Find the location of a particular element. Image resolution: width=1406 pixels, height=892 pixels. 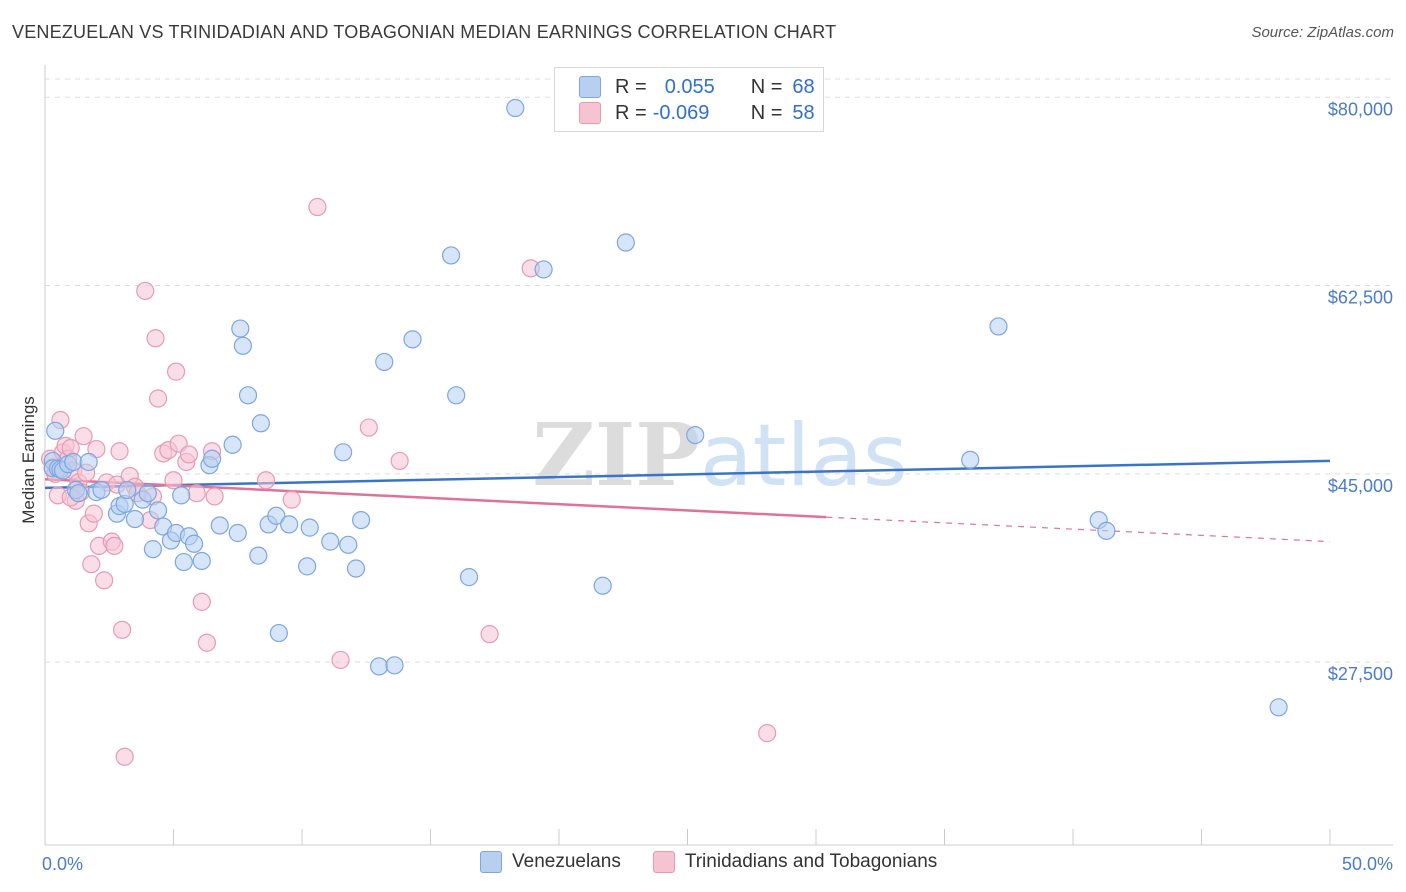

legend-n-value: 58 is located at coordinates (803, 112).